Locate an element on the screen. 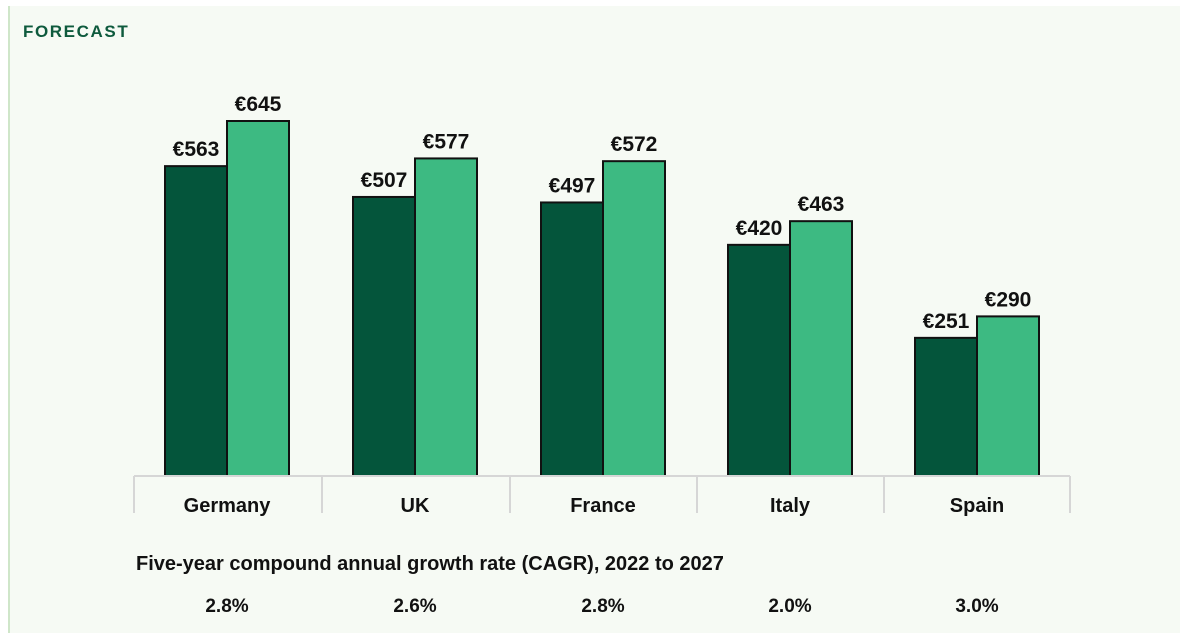  bar-spain-second is located at coordinates (1008, 396).